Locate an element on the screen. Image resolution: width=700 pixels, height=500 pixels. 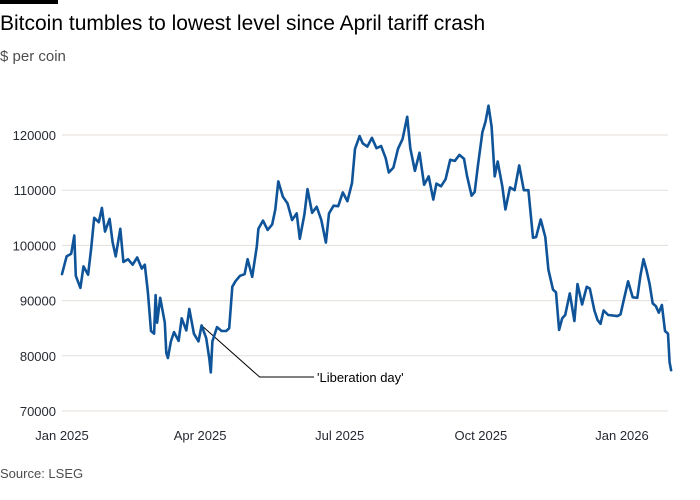
brand-bar is located at coordinates (29, 2).